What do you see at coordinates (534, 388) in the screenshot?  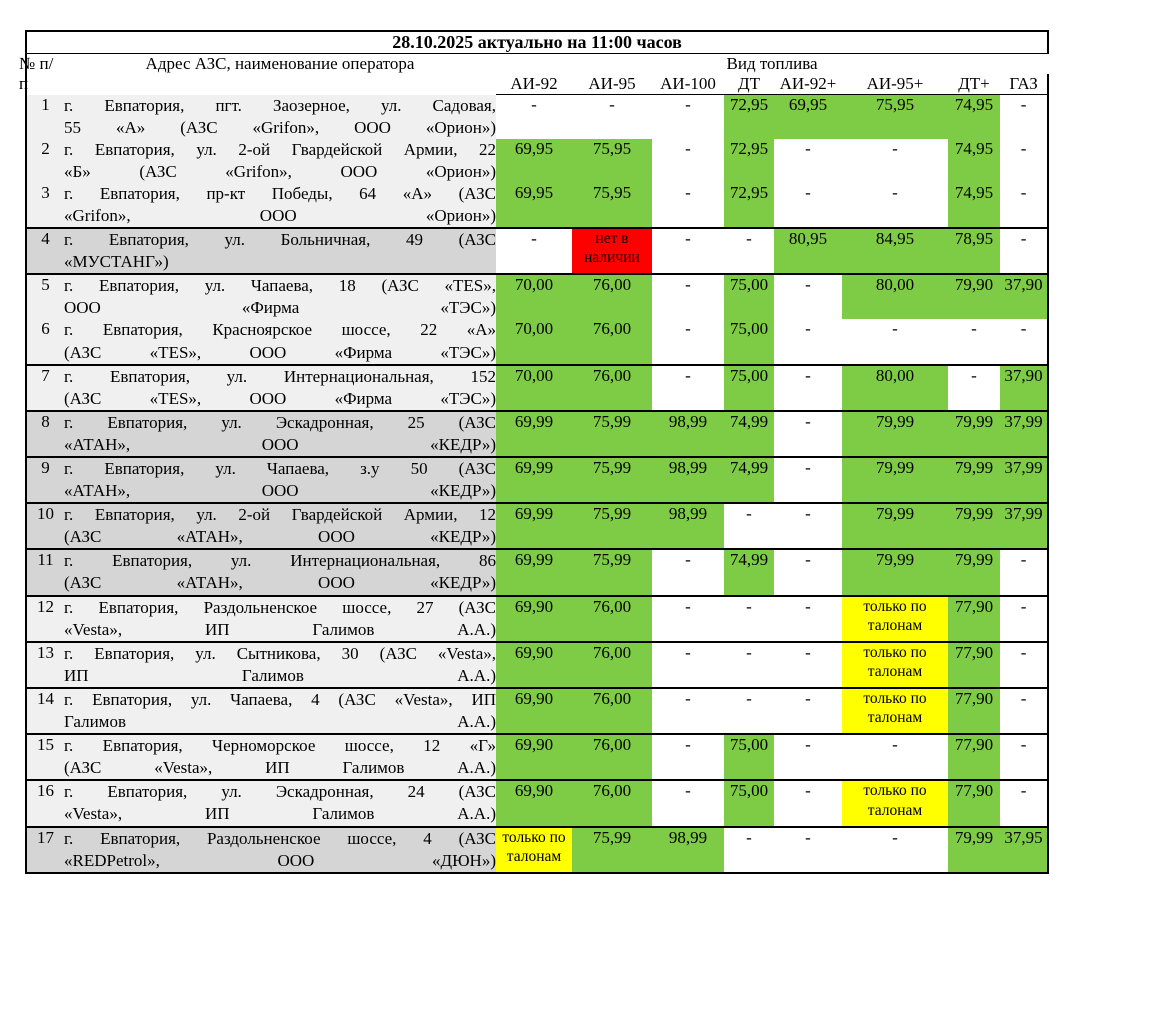 I see `price-ai92: 70,00` at bounding box center [534, 388].